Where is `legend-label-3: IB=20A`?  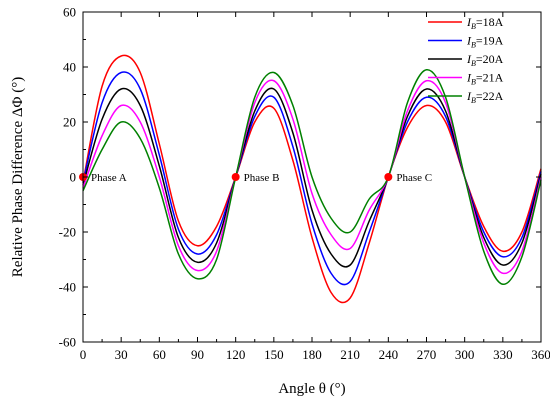 legend-label-3: IB=20A is located at coordinates (485, 60).